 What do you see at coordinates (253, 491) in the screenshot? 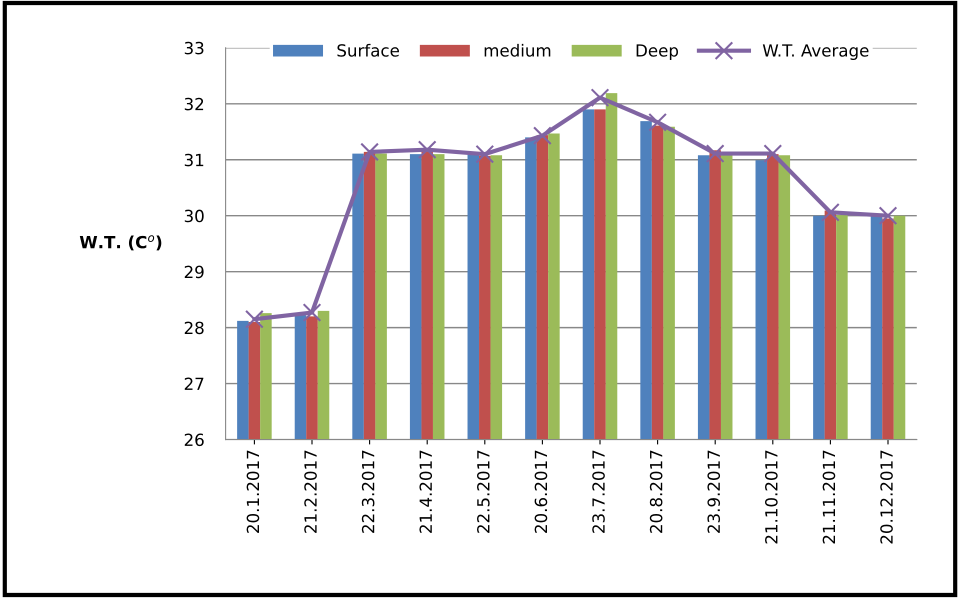
I see `x-tick-label: 20.1.2017` at bounding box center [253, 491].